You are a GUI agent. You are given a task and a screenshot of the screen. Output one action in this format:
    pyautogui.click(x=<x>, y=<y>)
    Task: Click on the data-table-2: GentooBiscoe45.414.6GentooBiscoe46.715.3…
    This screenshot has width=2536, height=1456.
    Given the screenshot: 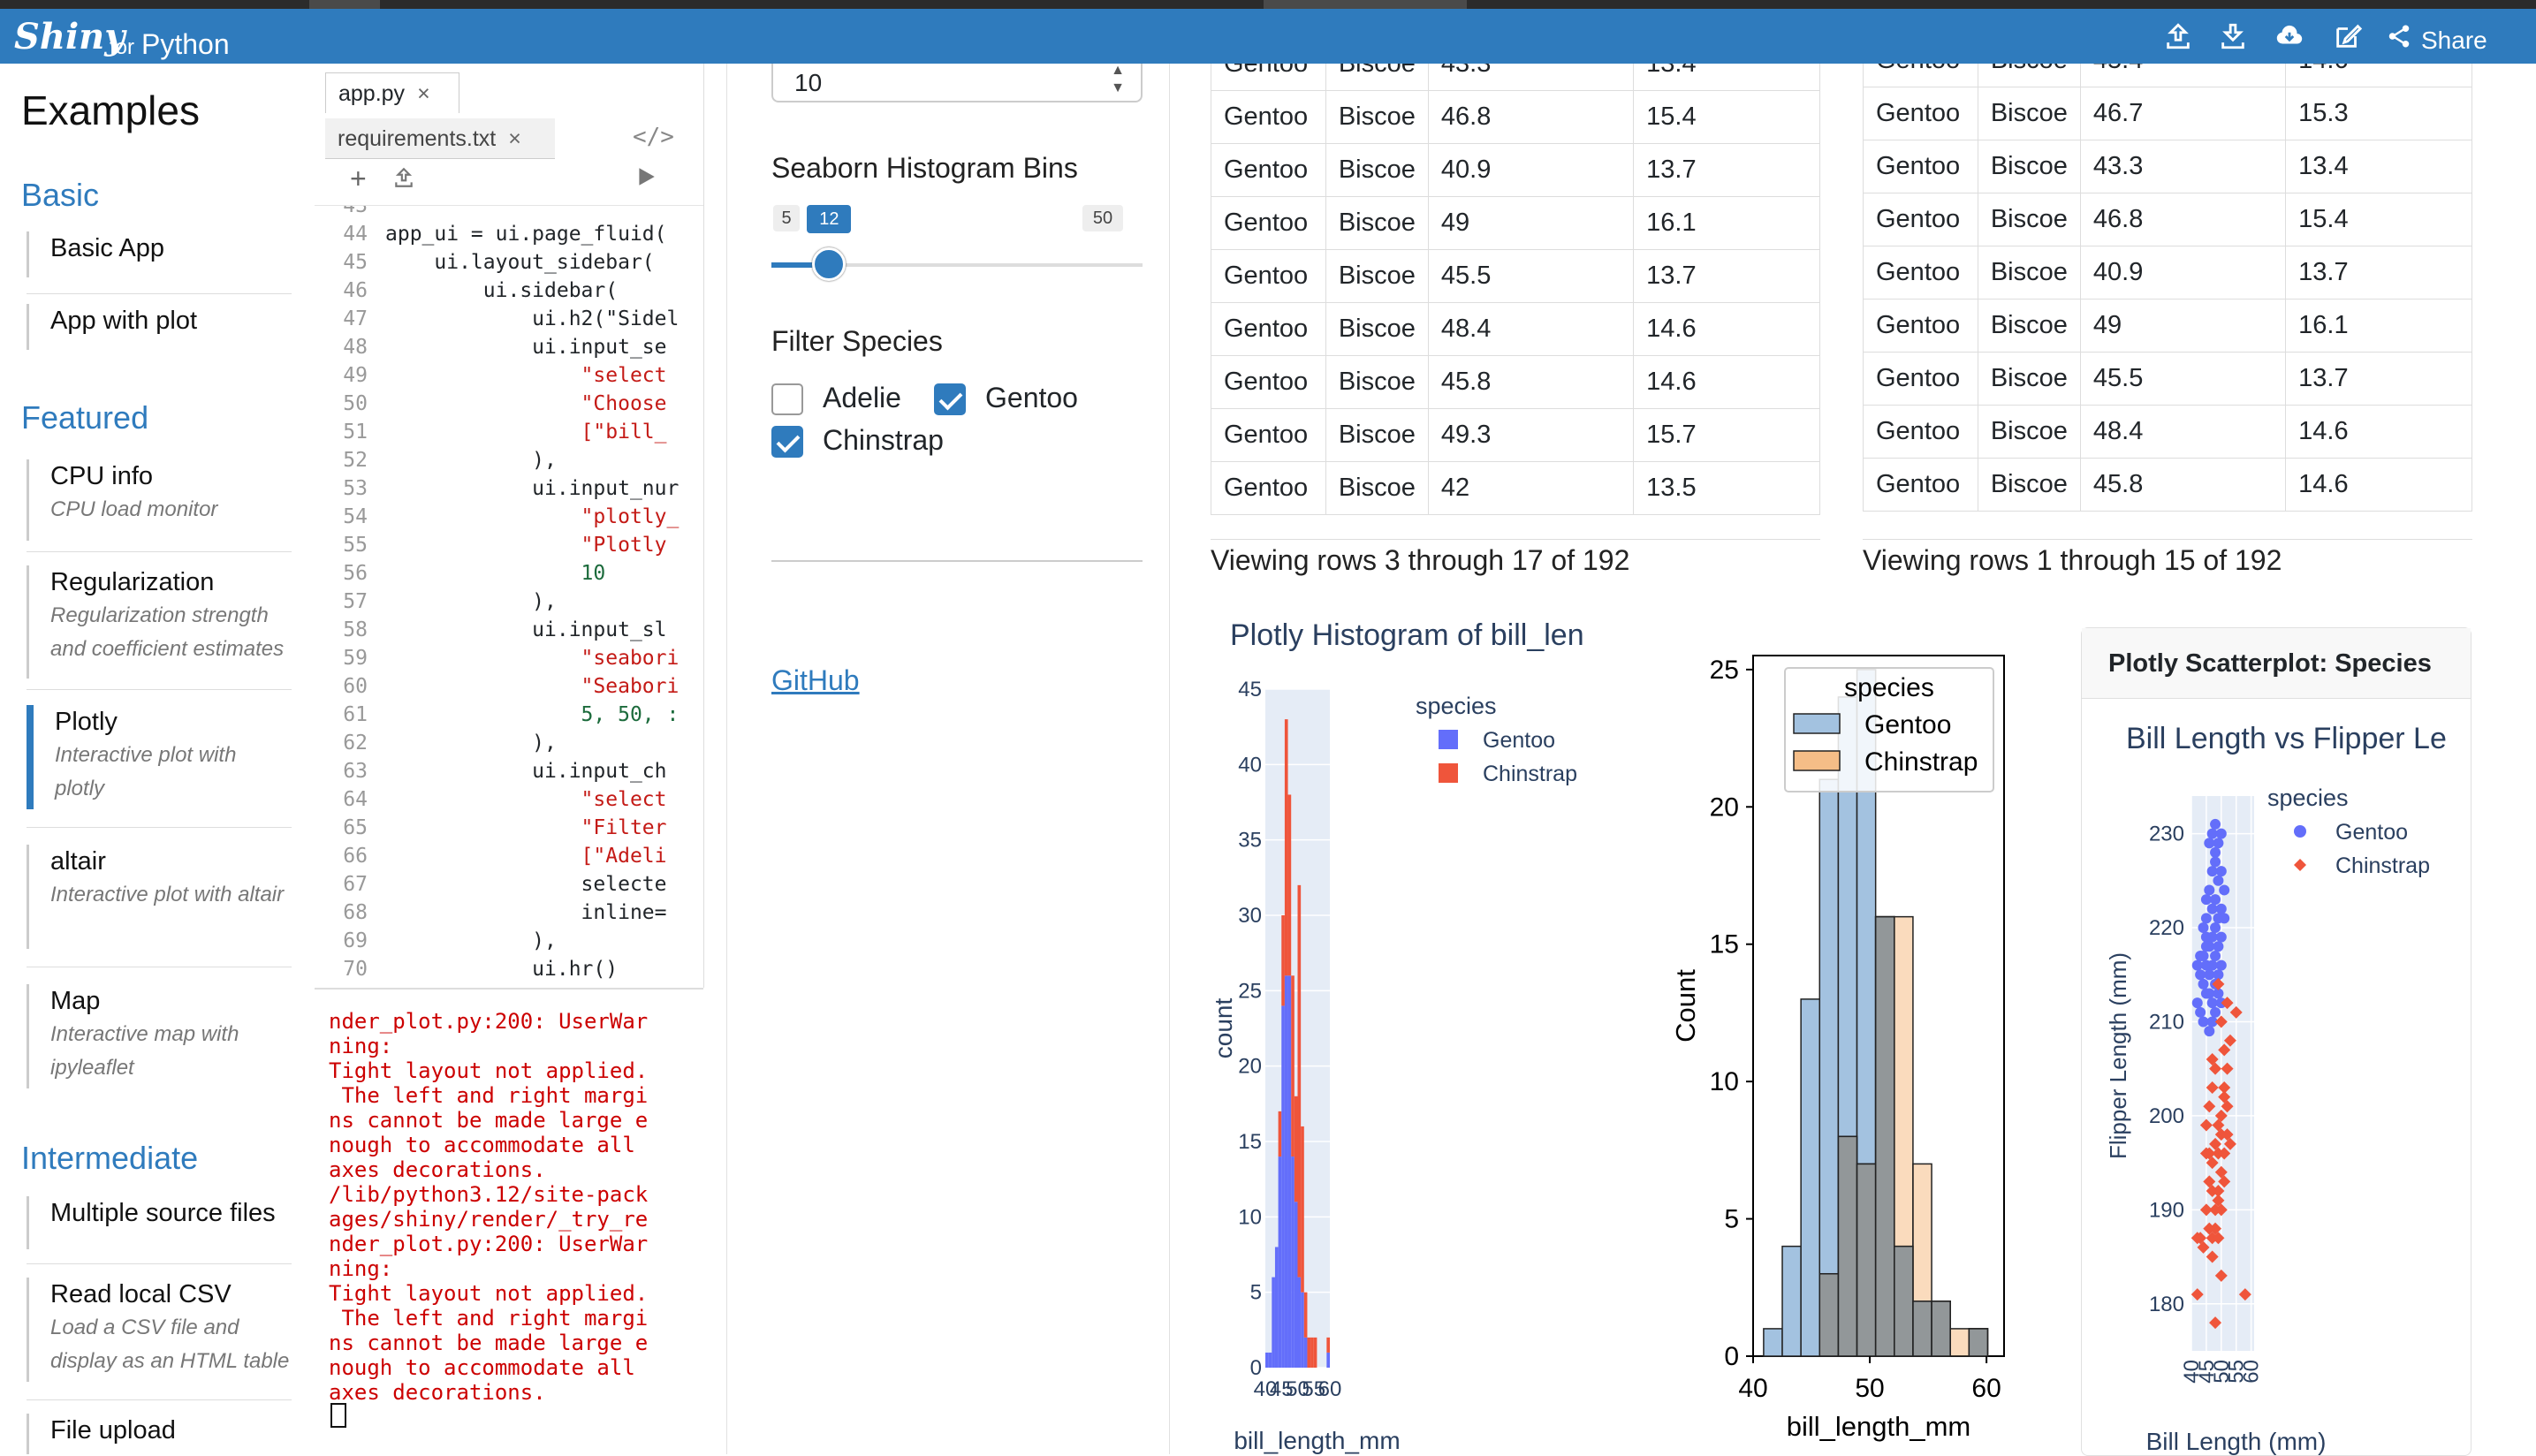 What is the action you would take?
    pyautogui.click(x=2168, y=302)
    